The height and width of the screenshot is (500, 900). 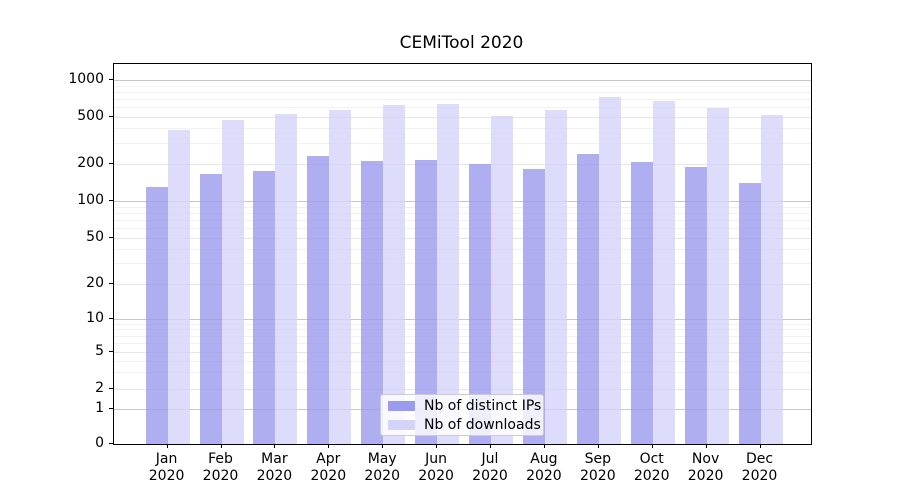 I want to click on x-tick-label: Apr 2020, so click(x=328, y=468).